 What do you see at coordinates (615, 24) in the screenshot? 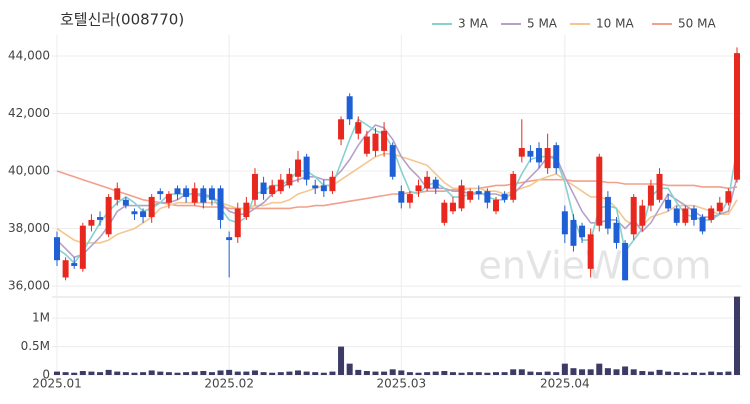
I see `legend-label: 10 MA` at bounding box center [615, 24].